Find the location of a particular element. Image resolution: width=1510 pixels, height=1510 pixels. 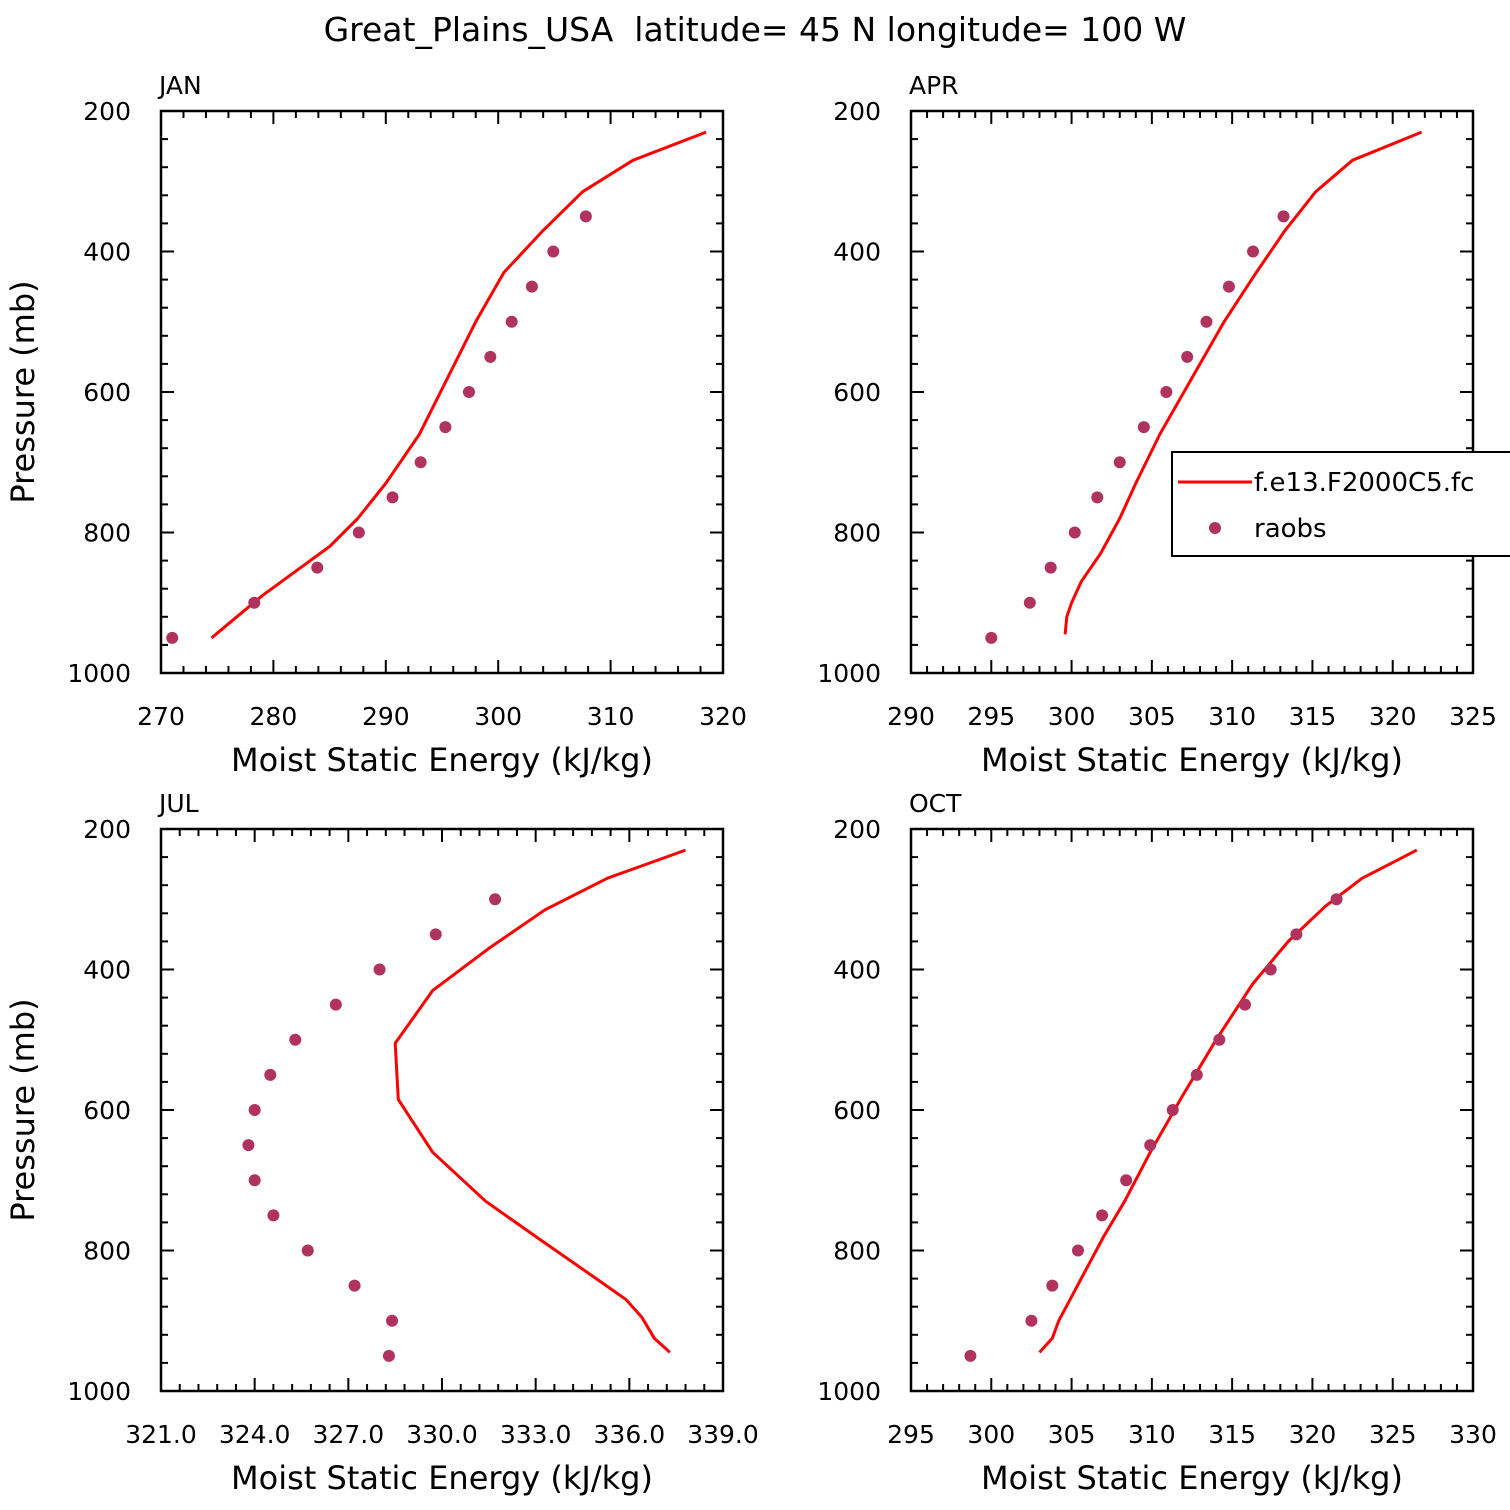

x-tick-label: 324.0 is located at coordinates (255, 1434).